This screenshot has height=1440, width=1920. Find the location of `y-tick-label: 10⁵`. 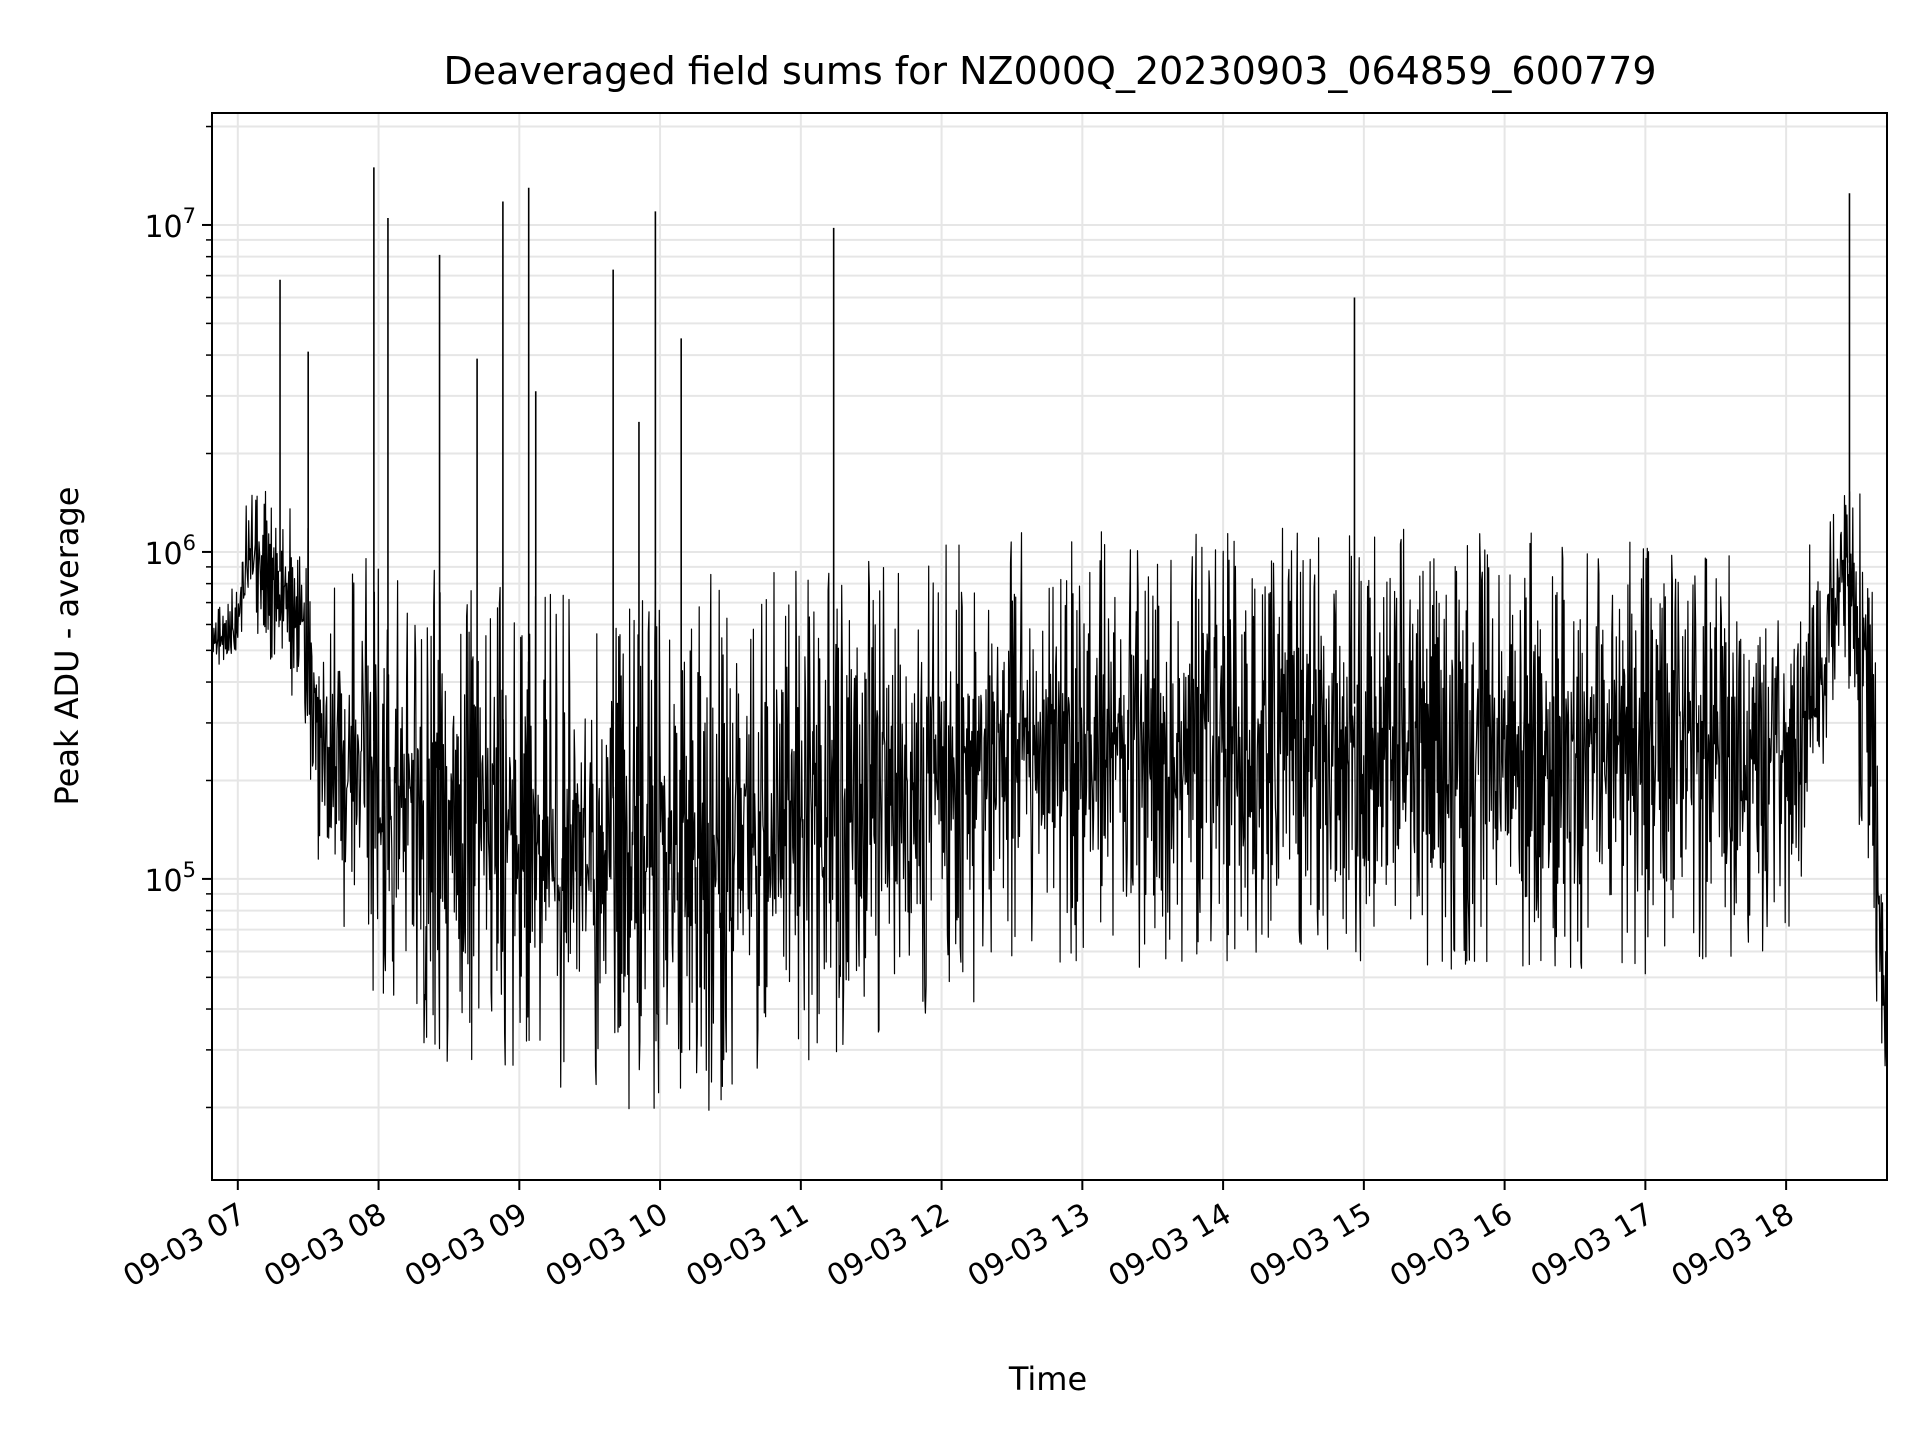

y-tick-label: 10⁵ is located at coordinates (170, 878).